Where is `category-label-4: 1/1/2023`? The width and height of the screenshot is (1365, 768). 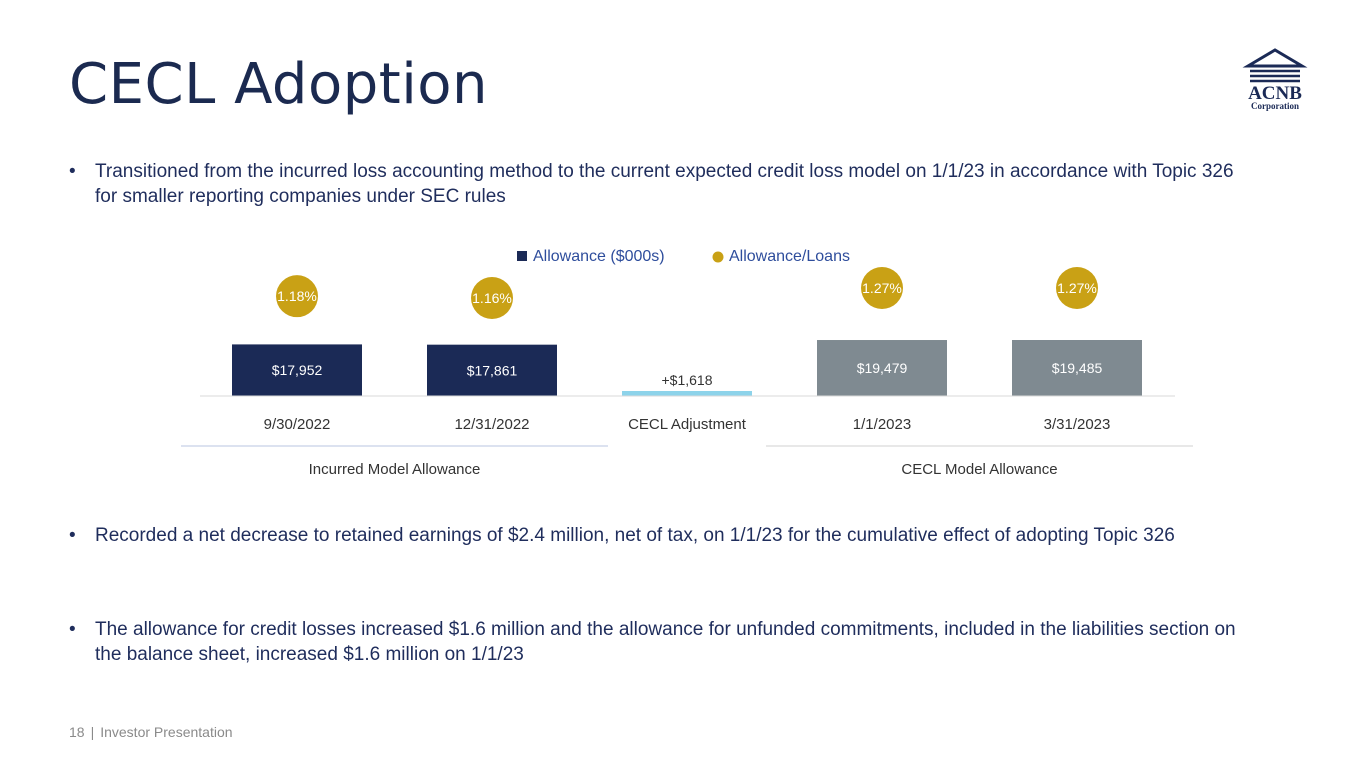
category-label-4: 1/1/2023 is located at coordinates (882, 424).